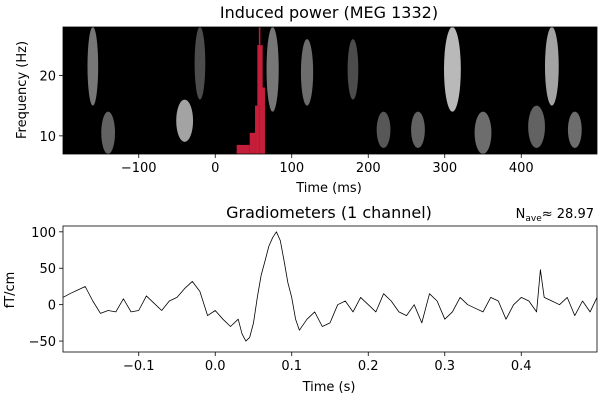 The width and height of the screenshot is (600, 400). I want to click on line-y-tick-label: 0, so click(52, 306).